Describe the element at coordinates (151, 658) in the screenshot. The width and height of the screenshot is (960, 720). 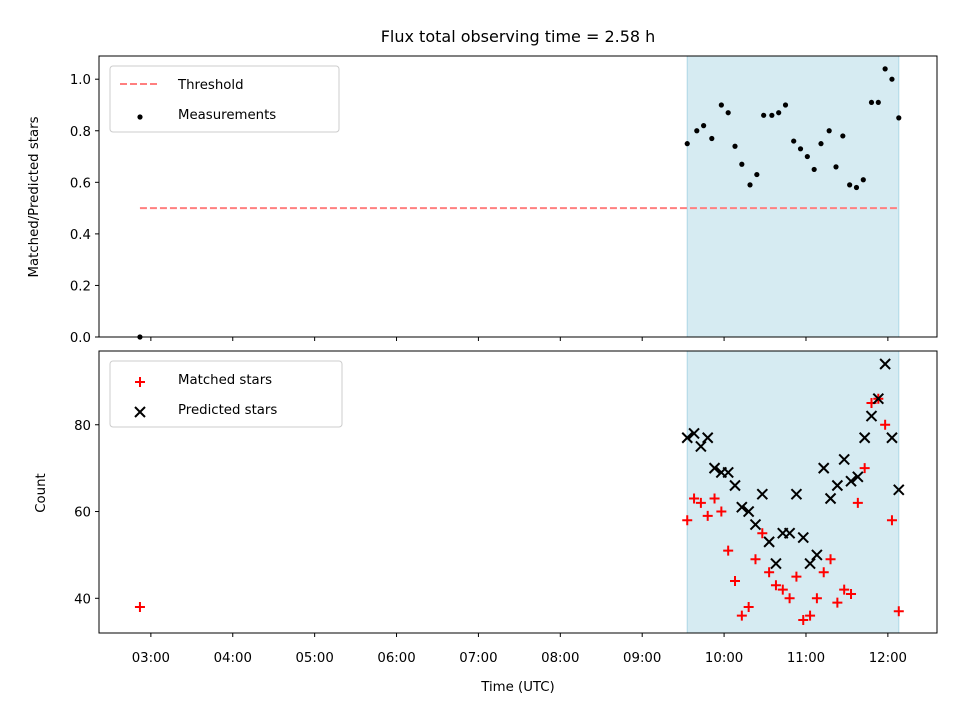
I see `x-tick-label: 03:00` at that location.